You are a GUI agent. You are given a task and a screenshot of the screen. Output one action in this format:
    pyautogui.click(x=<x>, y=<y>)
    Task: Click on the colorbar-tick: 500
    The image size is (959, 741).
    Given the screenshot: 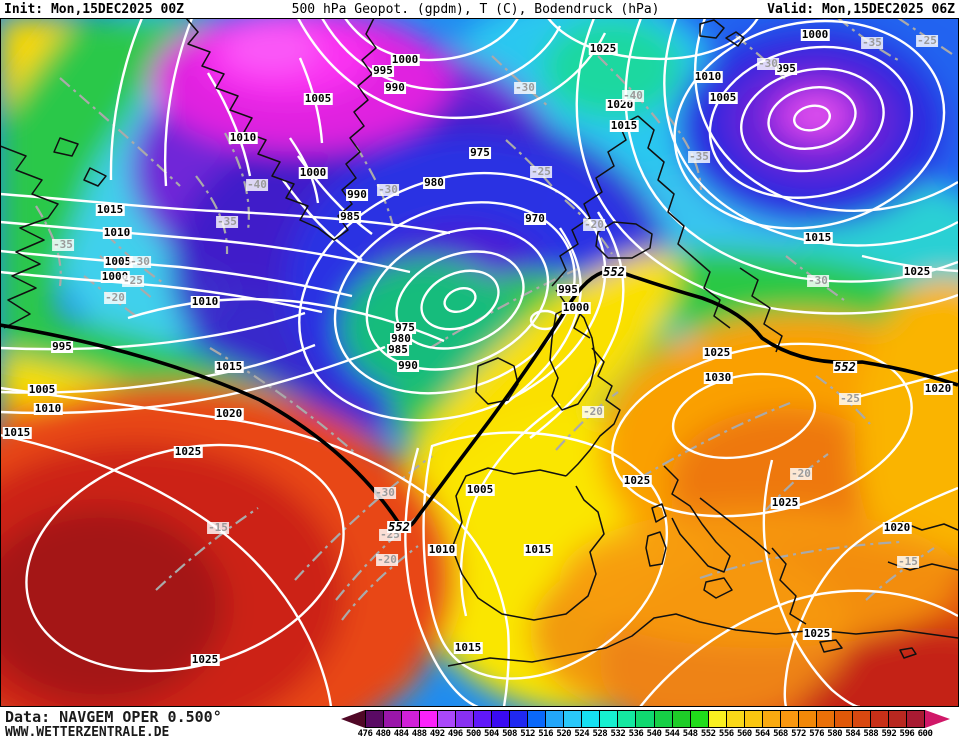 What is the action you would take?
    pyautogui.click(x=473, y=734)
    